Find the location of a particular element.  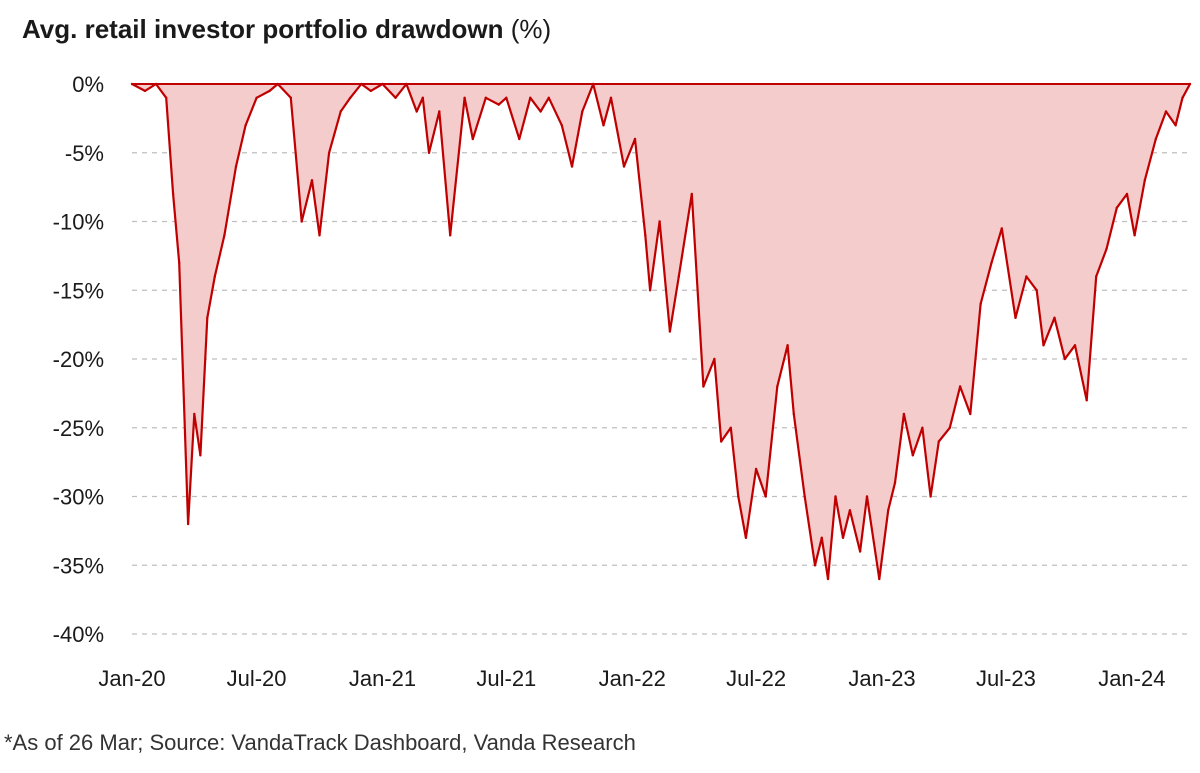

y-tick-label: -5% is located at coordinates (84, 153).